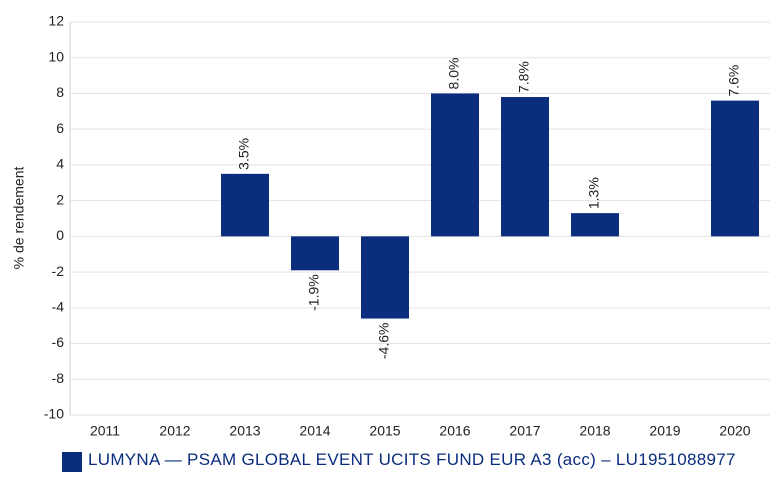 This screenshot has width=770, height=492. I want to click on y-tick-label: 4, so click(60, 164).